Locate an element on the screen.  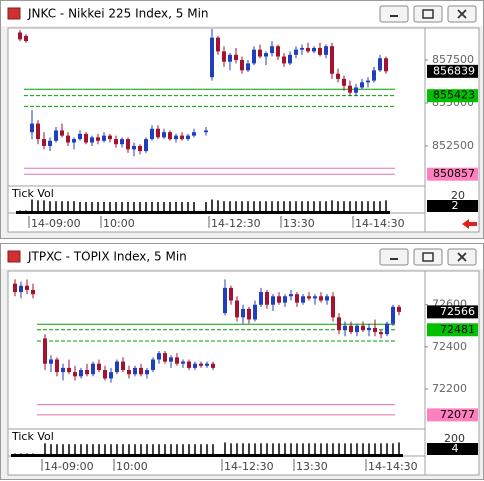
volume-current-label: 2 is located at coordinates (455, 205).